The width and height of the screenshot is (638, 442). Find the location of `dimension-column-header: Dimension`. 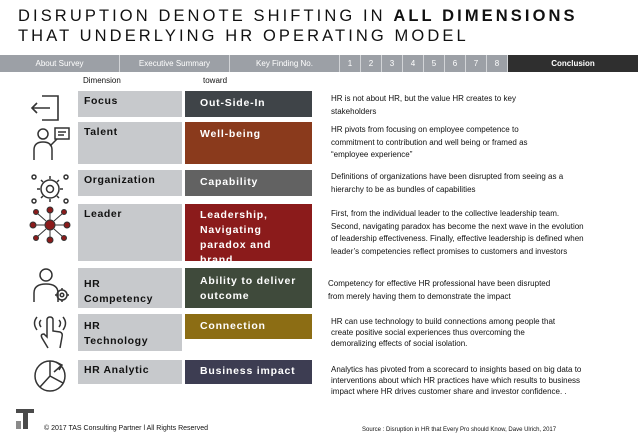

dimension-column-header: Dimension is located at coordinates (102, 80).